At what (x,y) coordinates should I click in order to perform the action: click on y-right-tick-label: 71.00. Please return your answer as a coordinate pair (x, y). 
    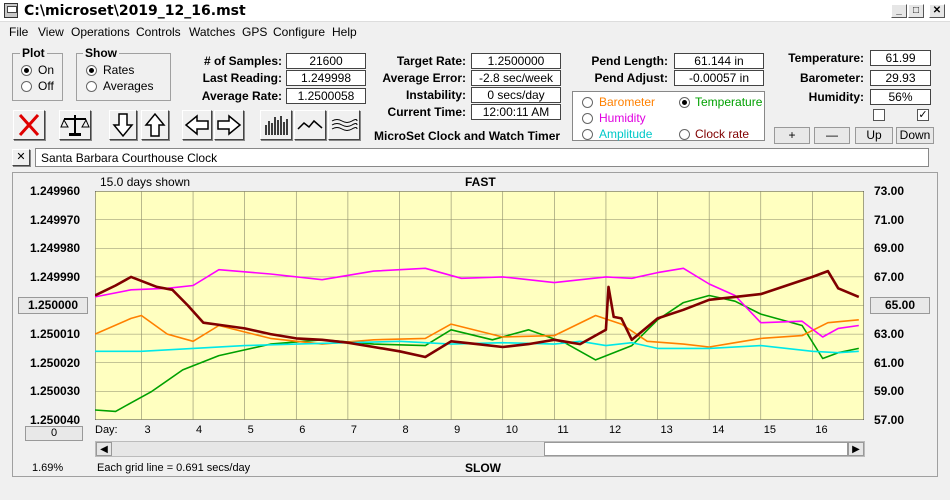
    Looking at the image, I should click on (889, 219).